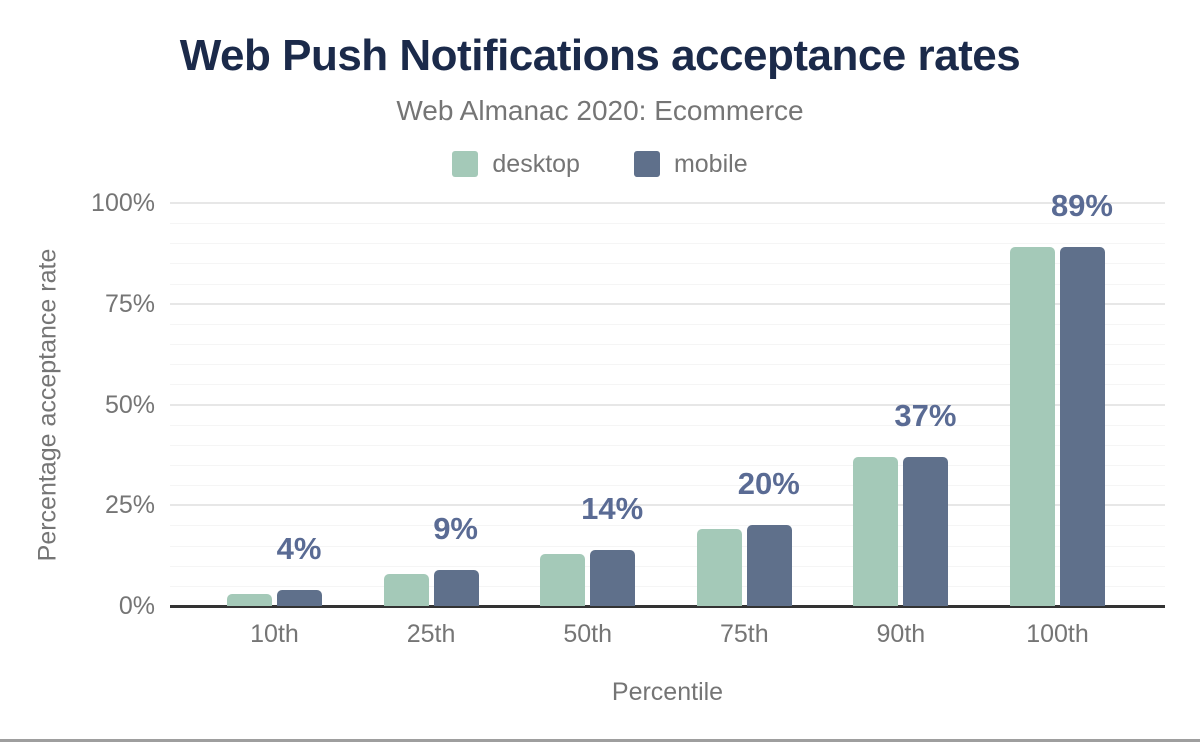 This screenshot has height=742, width=1200. I want to click on y-tick-label: 100%, so click(123, 203).